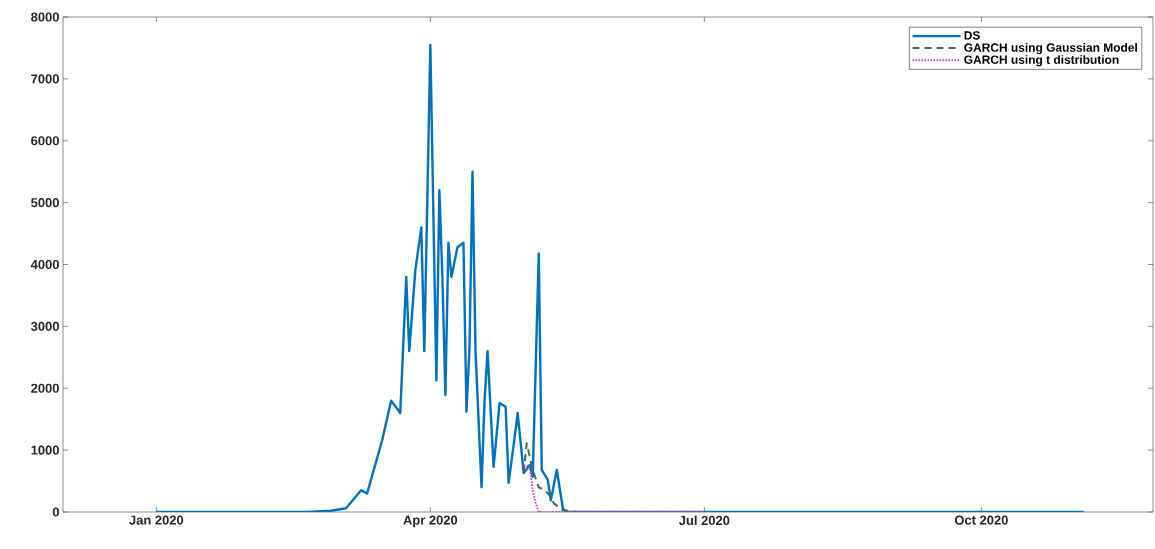 The width and height of the screenshot is (1155, 549). What do you see at coordinates (45, 450) in the screenshot?
I see `y-tick-label: 1000` at bounding box center [45, 450].